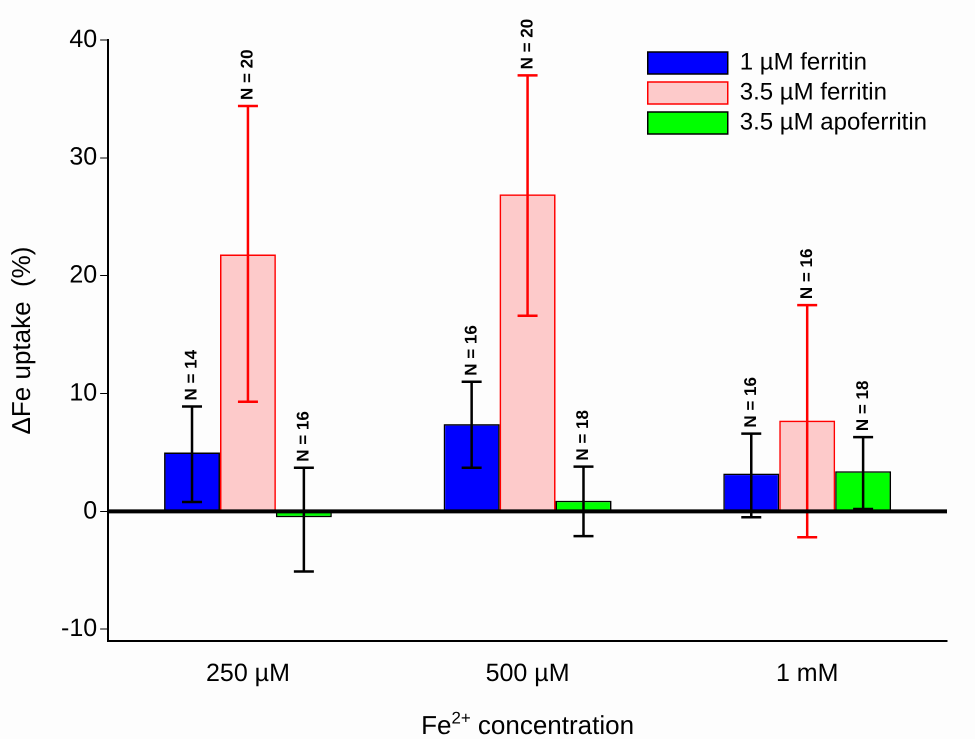 The width and height of the screenshot is (975, 739). I want to click on y-tick-label: 10, so click(83, 392).